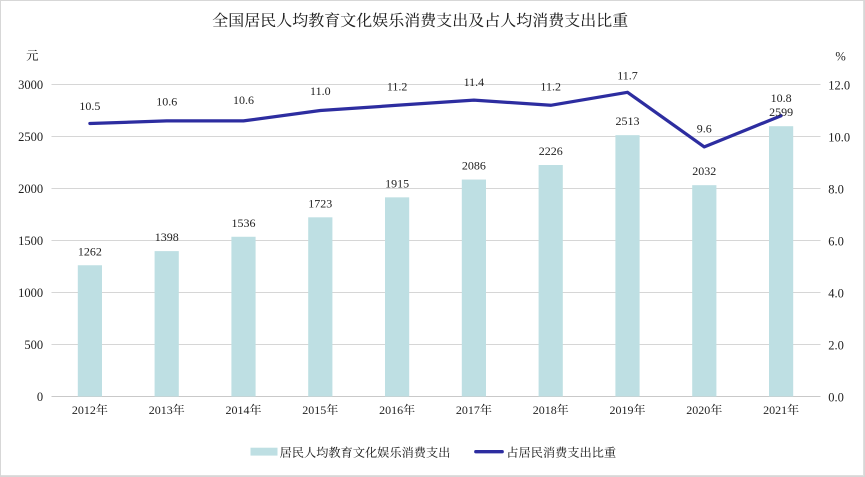 The width and height of the screenshot is (865, 477). I want to click on svg-text: 1500, so click(30, 241).